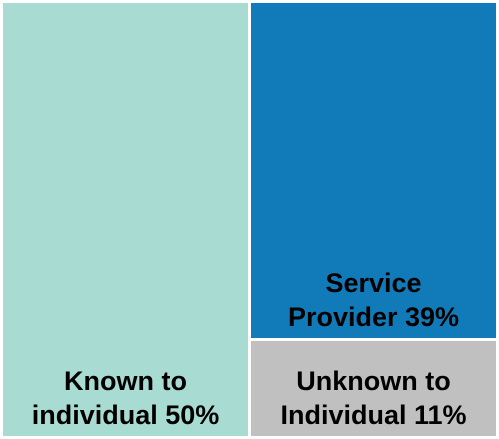  I want to click on tile-label-line: Known to, so click(125, 381).